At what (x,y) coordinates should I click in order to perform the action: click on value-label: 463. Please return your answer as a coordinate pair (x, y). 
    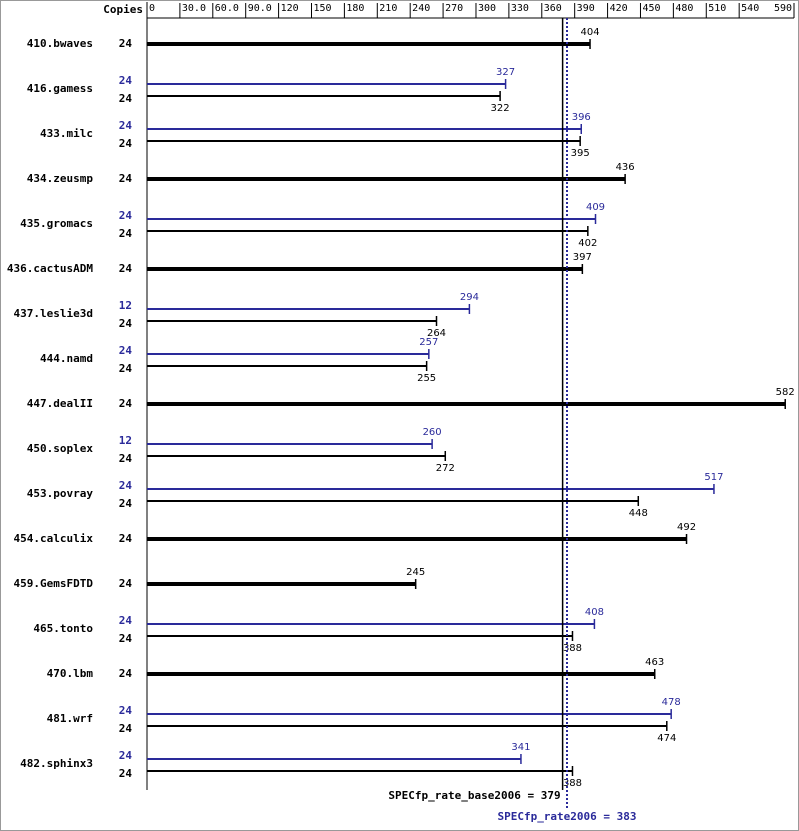
    Looking at the image, I should click on (654, 662).